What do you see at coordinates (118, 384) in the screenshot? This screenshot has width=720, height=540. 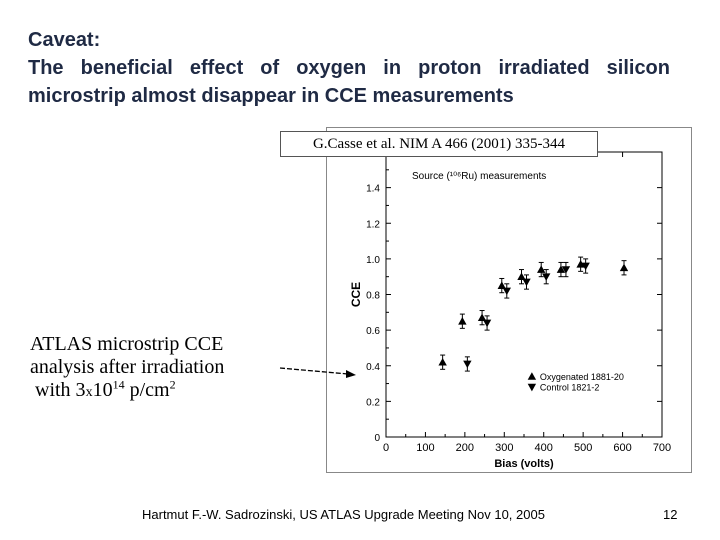 I see `fluence-exponent: 14` at bounding box center [118, 384].